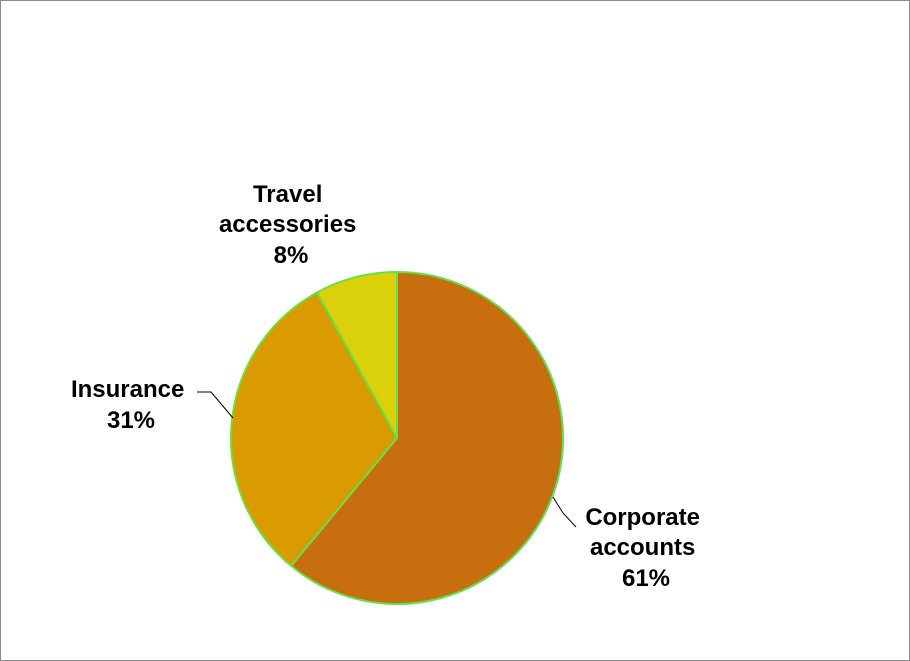 The width and height of the screenshot is (910, 661). Describe the element at coordinates (564, 512) in the screenshot. I see `leader-line-corporate-accounts` at that location.